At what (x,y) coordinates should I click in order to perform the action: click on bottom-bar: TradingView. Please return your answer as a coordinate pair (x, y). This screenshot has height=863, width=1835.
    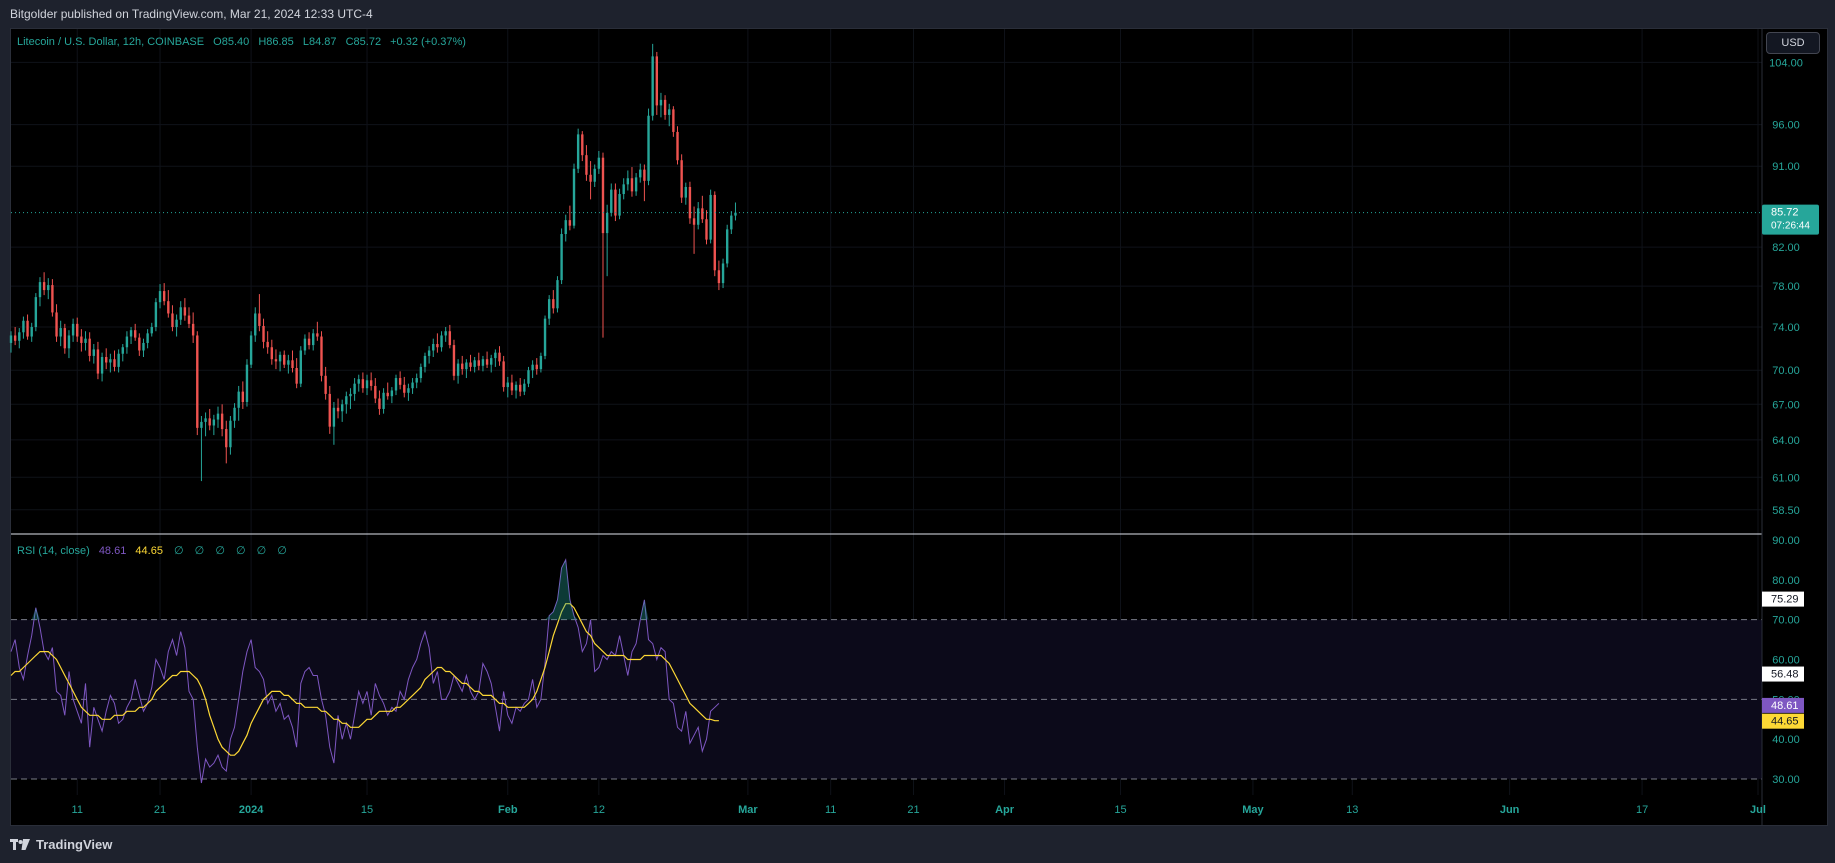
    Looking at the image, I should click on (917, 844).